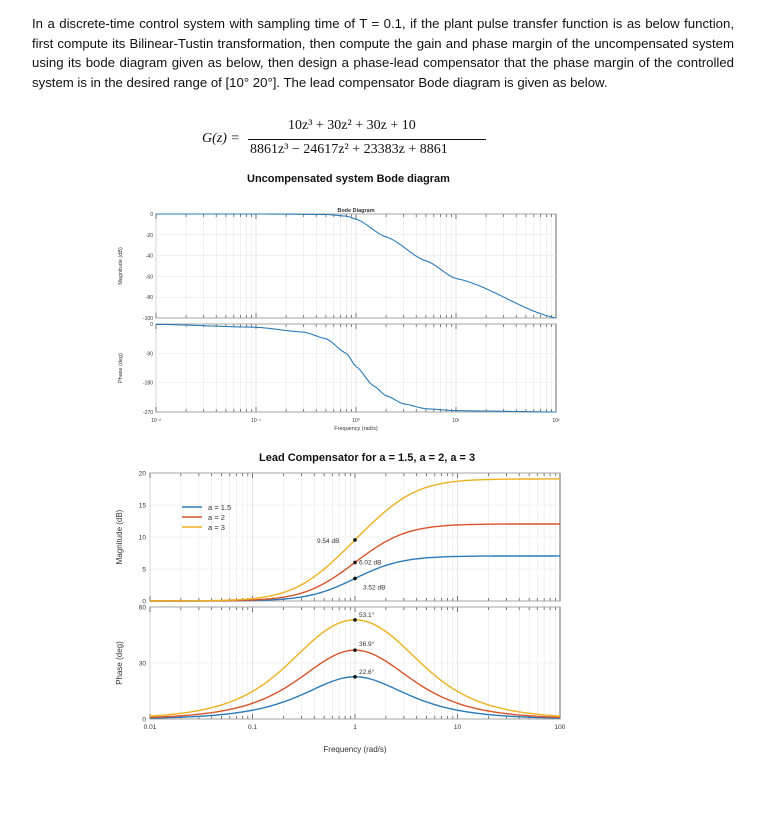  What do you see at coordinates (149, 257) in the screenshot?
I see `y-tick-label: -40` at bounding box center [149, 257].